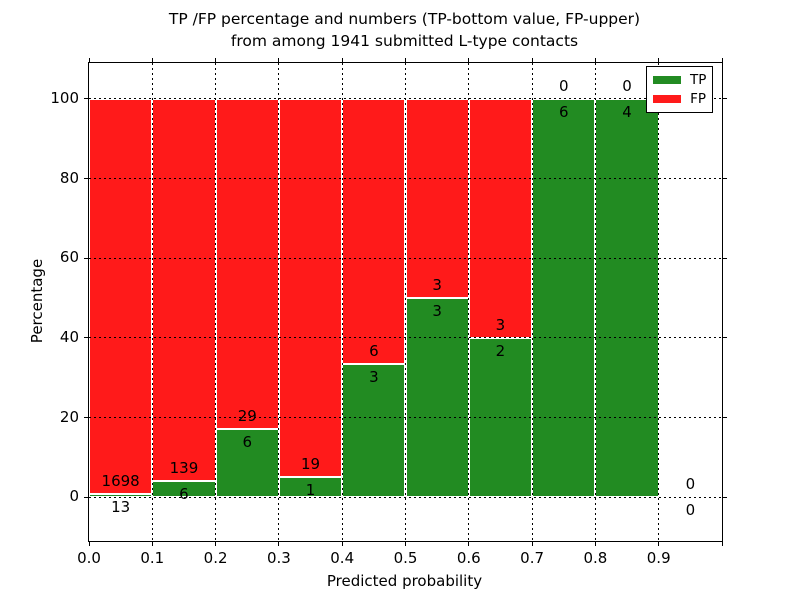  I want to click on legend-label-fp: FP, so click(698, 98).